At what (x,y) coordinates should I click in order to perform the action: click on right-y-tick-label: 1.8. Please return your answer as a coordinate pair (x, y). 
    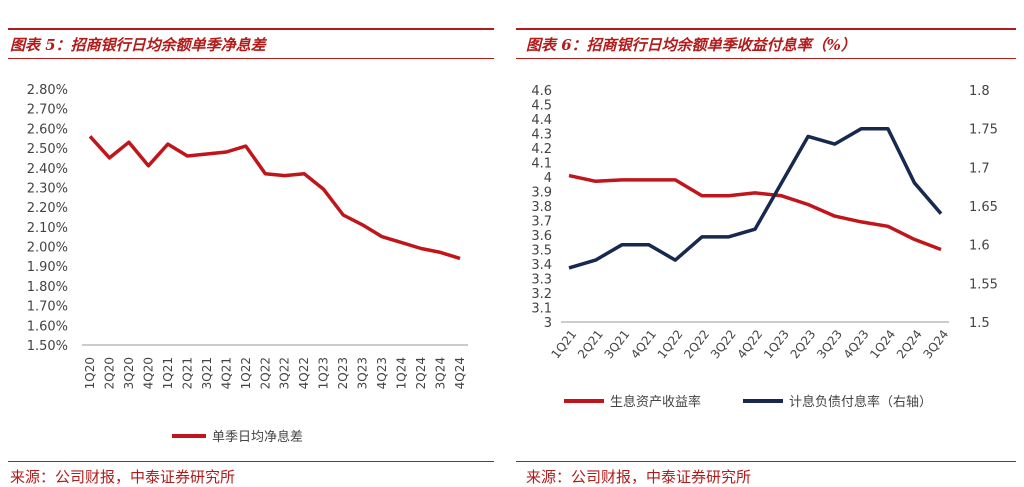
    Looking at the image, I should click on (979, 91).